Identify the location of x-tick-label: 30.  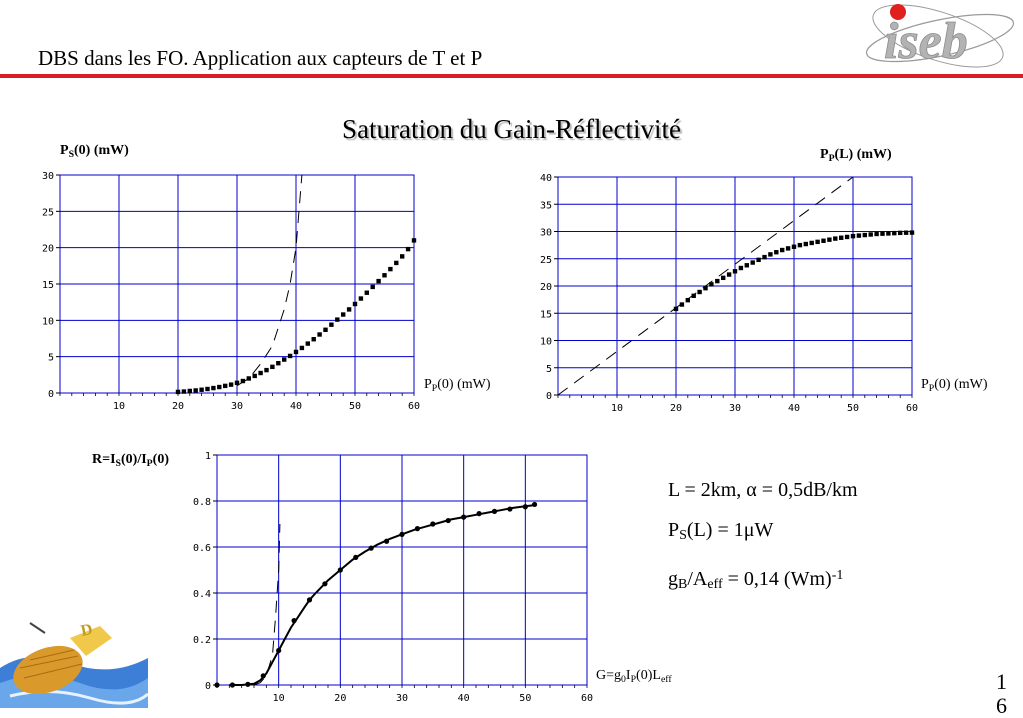
(402, 698).